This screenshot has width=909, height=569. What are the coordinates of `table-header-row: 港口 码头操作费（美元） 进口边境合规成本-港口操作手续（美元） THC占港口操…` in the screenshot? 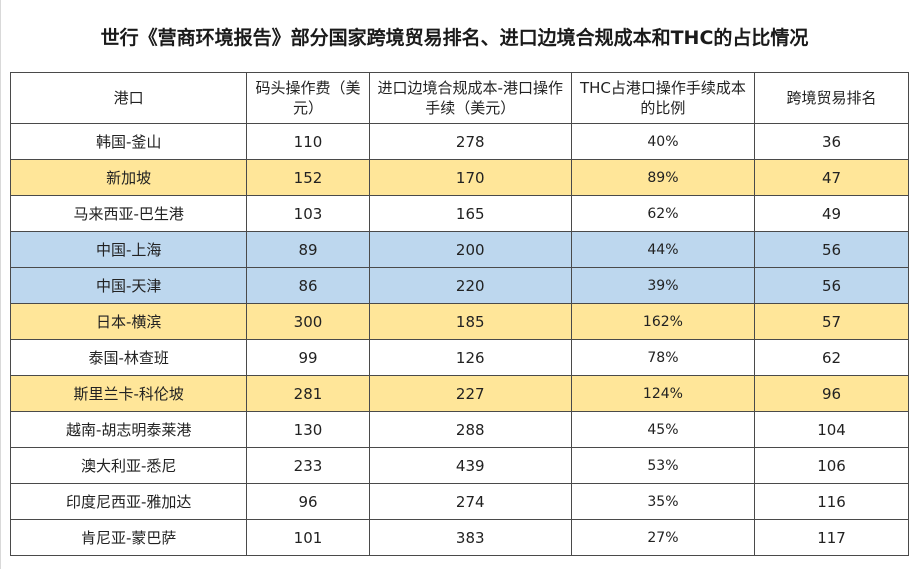 It's located at (459, 98).